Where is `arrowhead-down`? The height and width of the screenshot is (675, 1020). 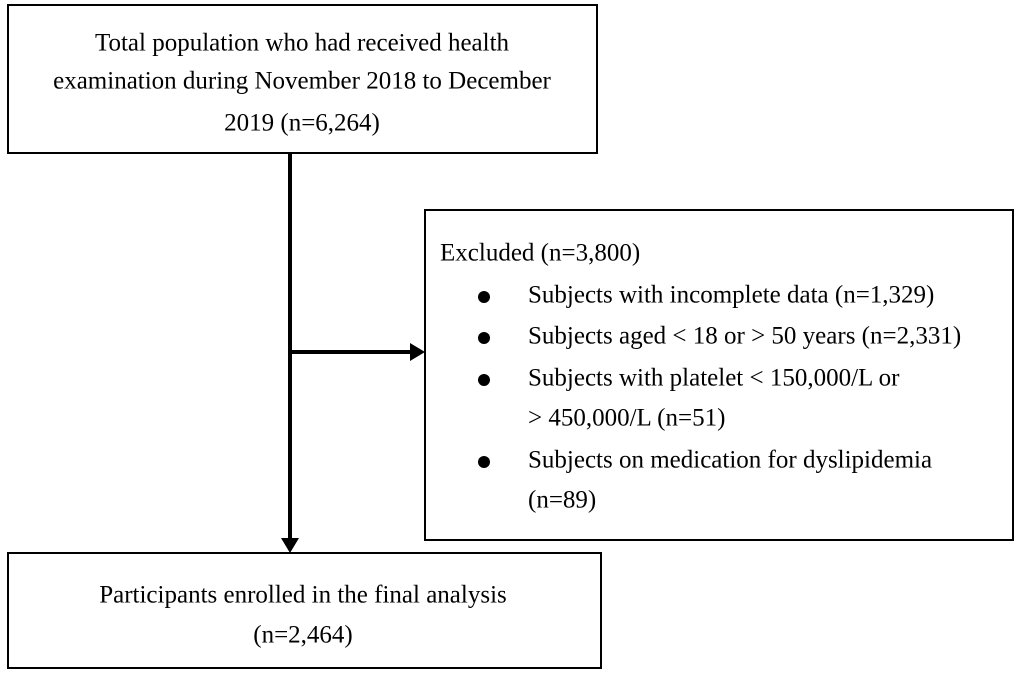
arrowhead-down is located at coordinates (290, 545).